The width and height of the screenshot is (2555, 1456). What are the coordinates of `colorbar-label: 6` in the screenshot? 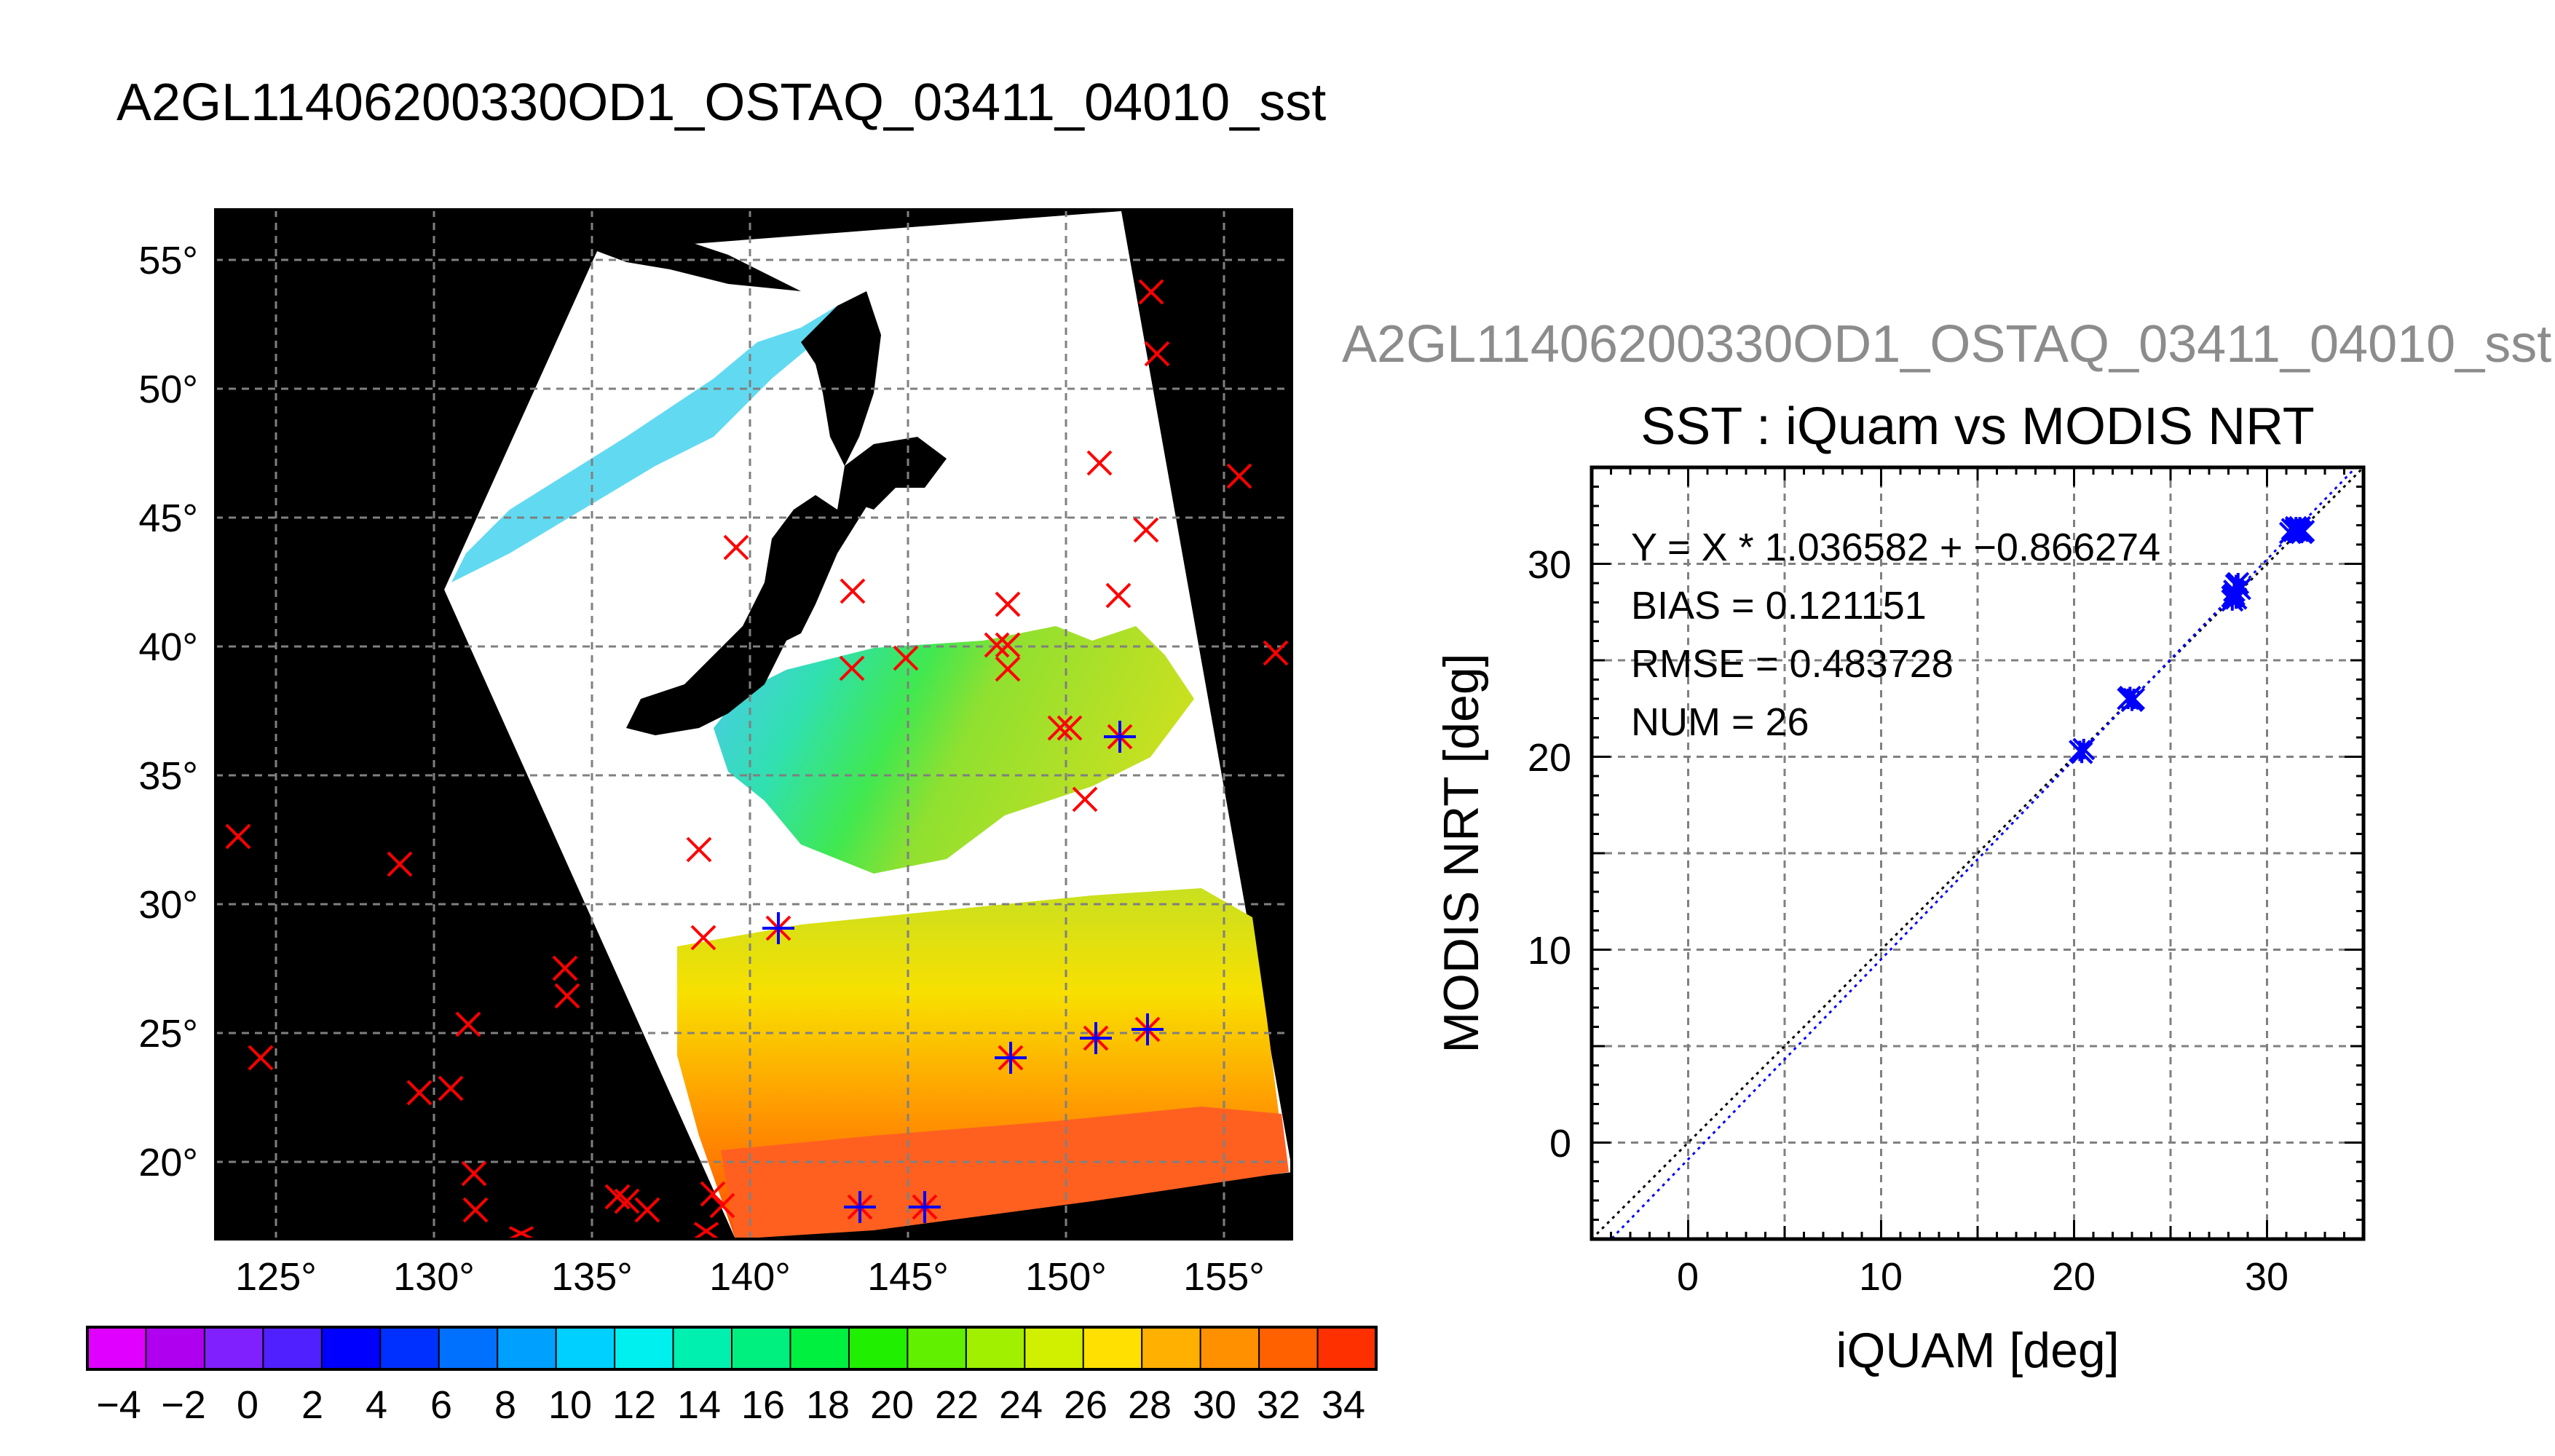 It's located at (441, 1405).